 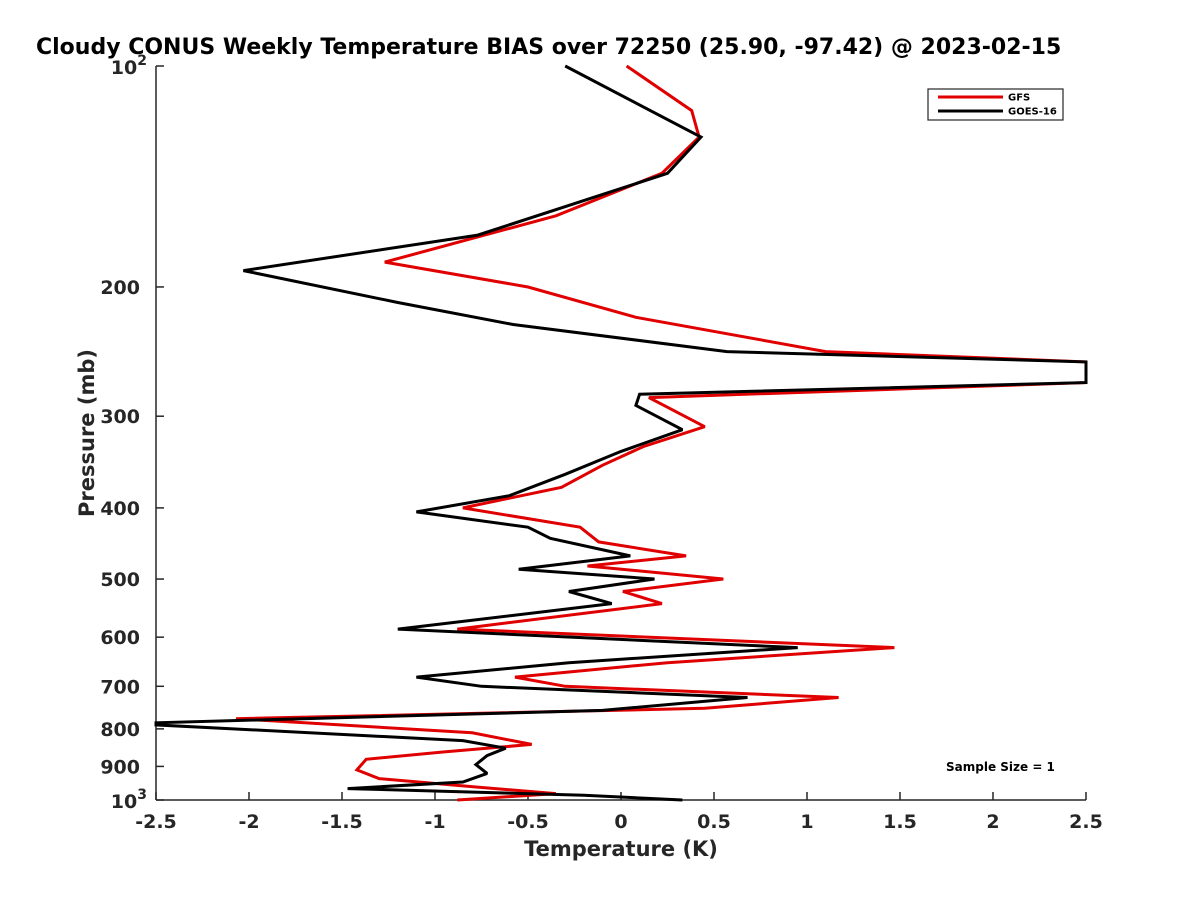 What do you see at coordinates (120, 580) in the screenshot?
I see `y-tick-label: 500` at bounding box center [120, 580].